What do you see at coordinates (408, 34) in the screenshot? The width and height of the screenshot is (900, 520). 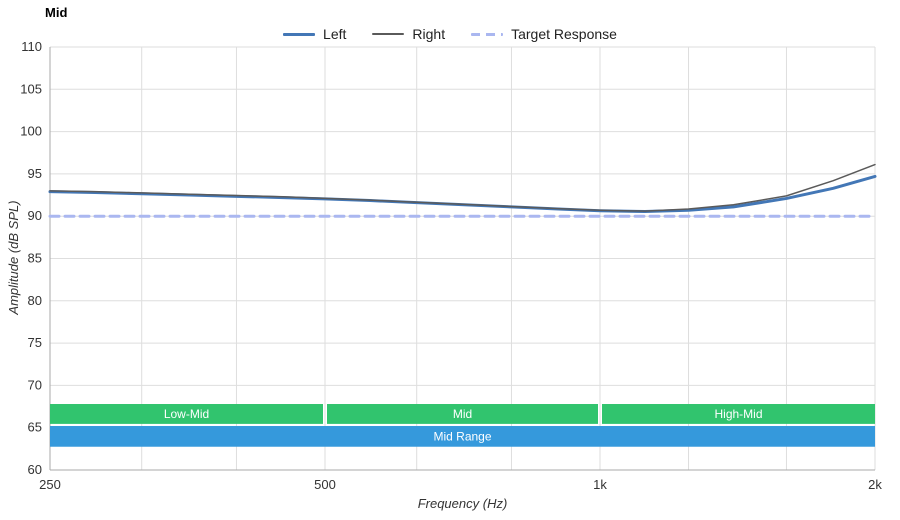 I see `legend-item-right: Right` at bounding box center [408, 34].